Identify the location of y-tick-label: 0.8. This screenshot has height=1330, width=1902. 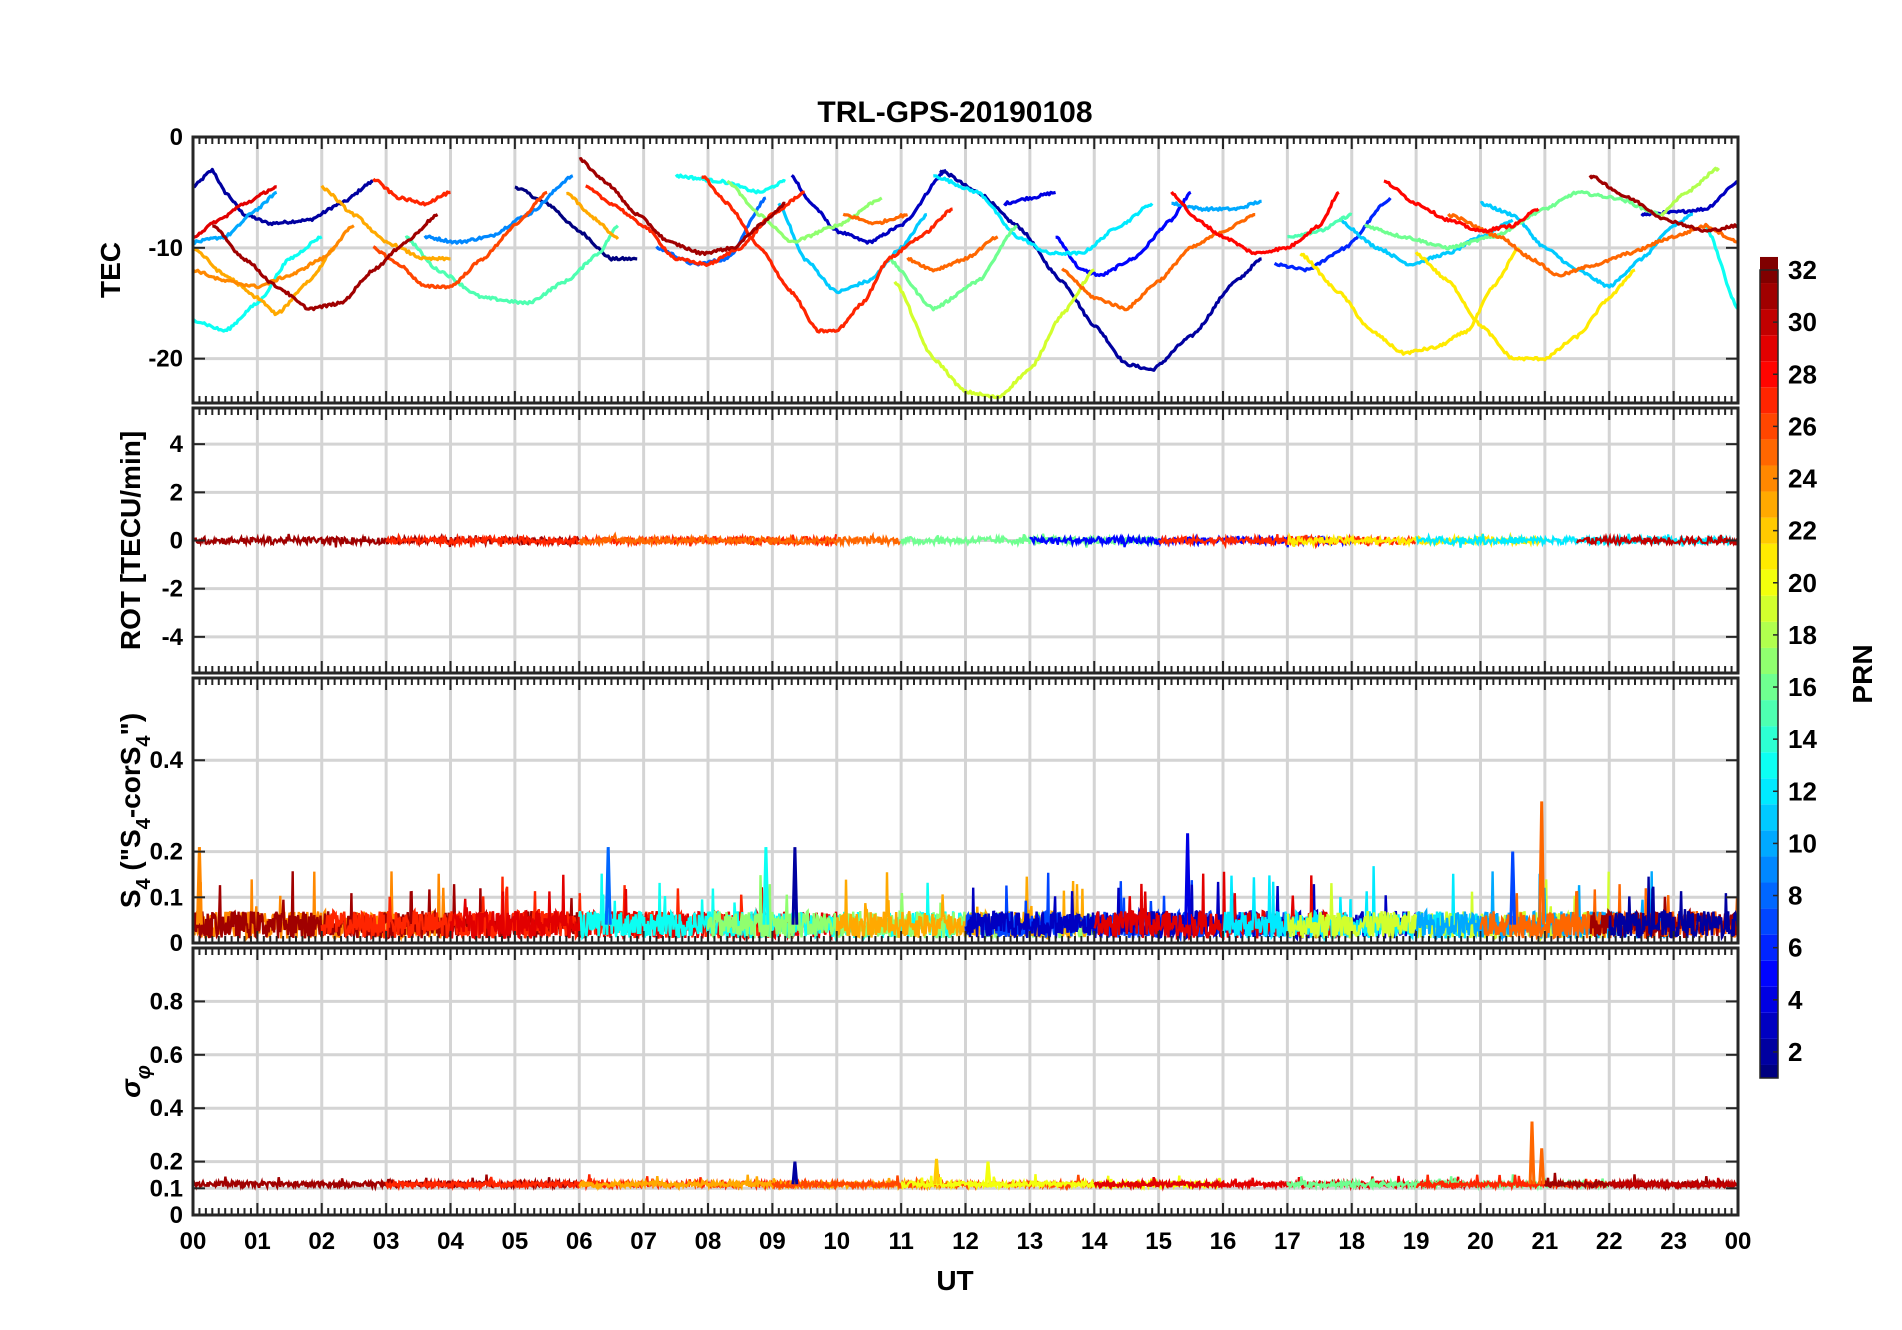
(166, 1001).